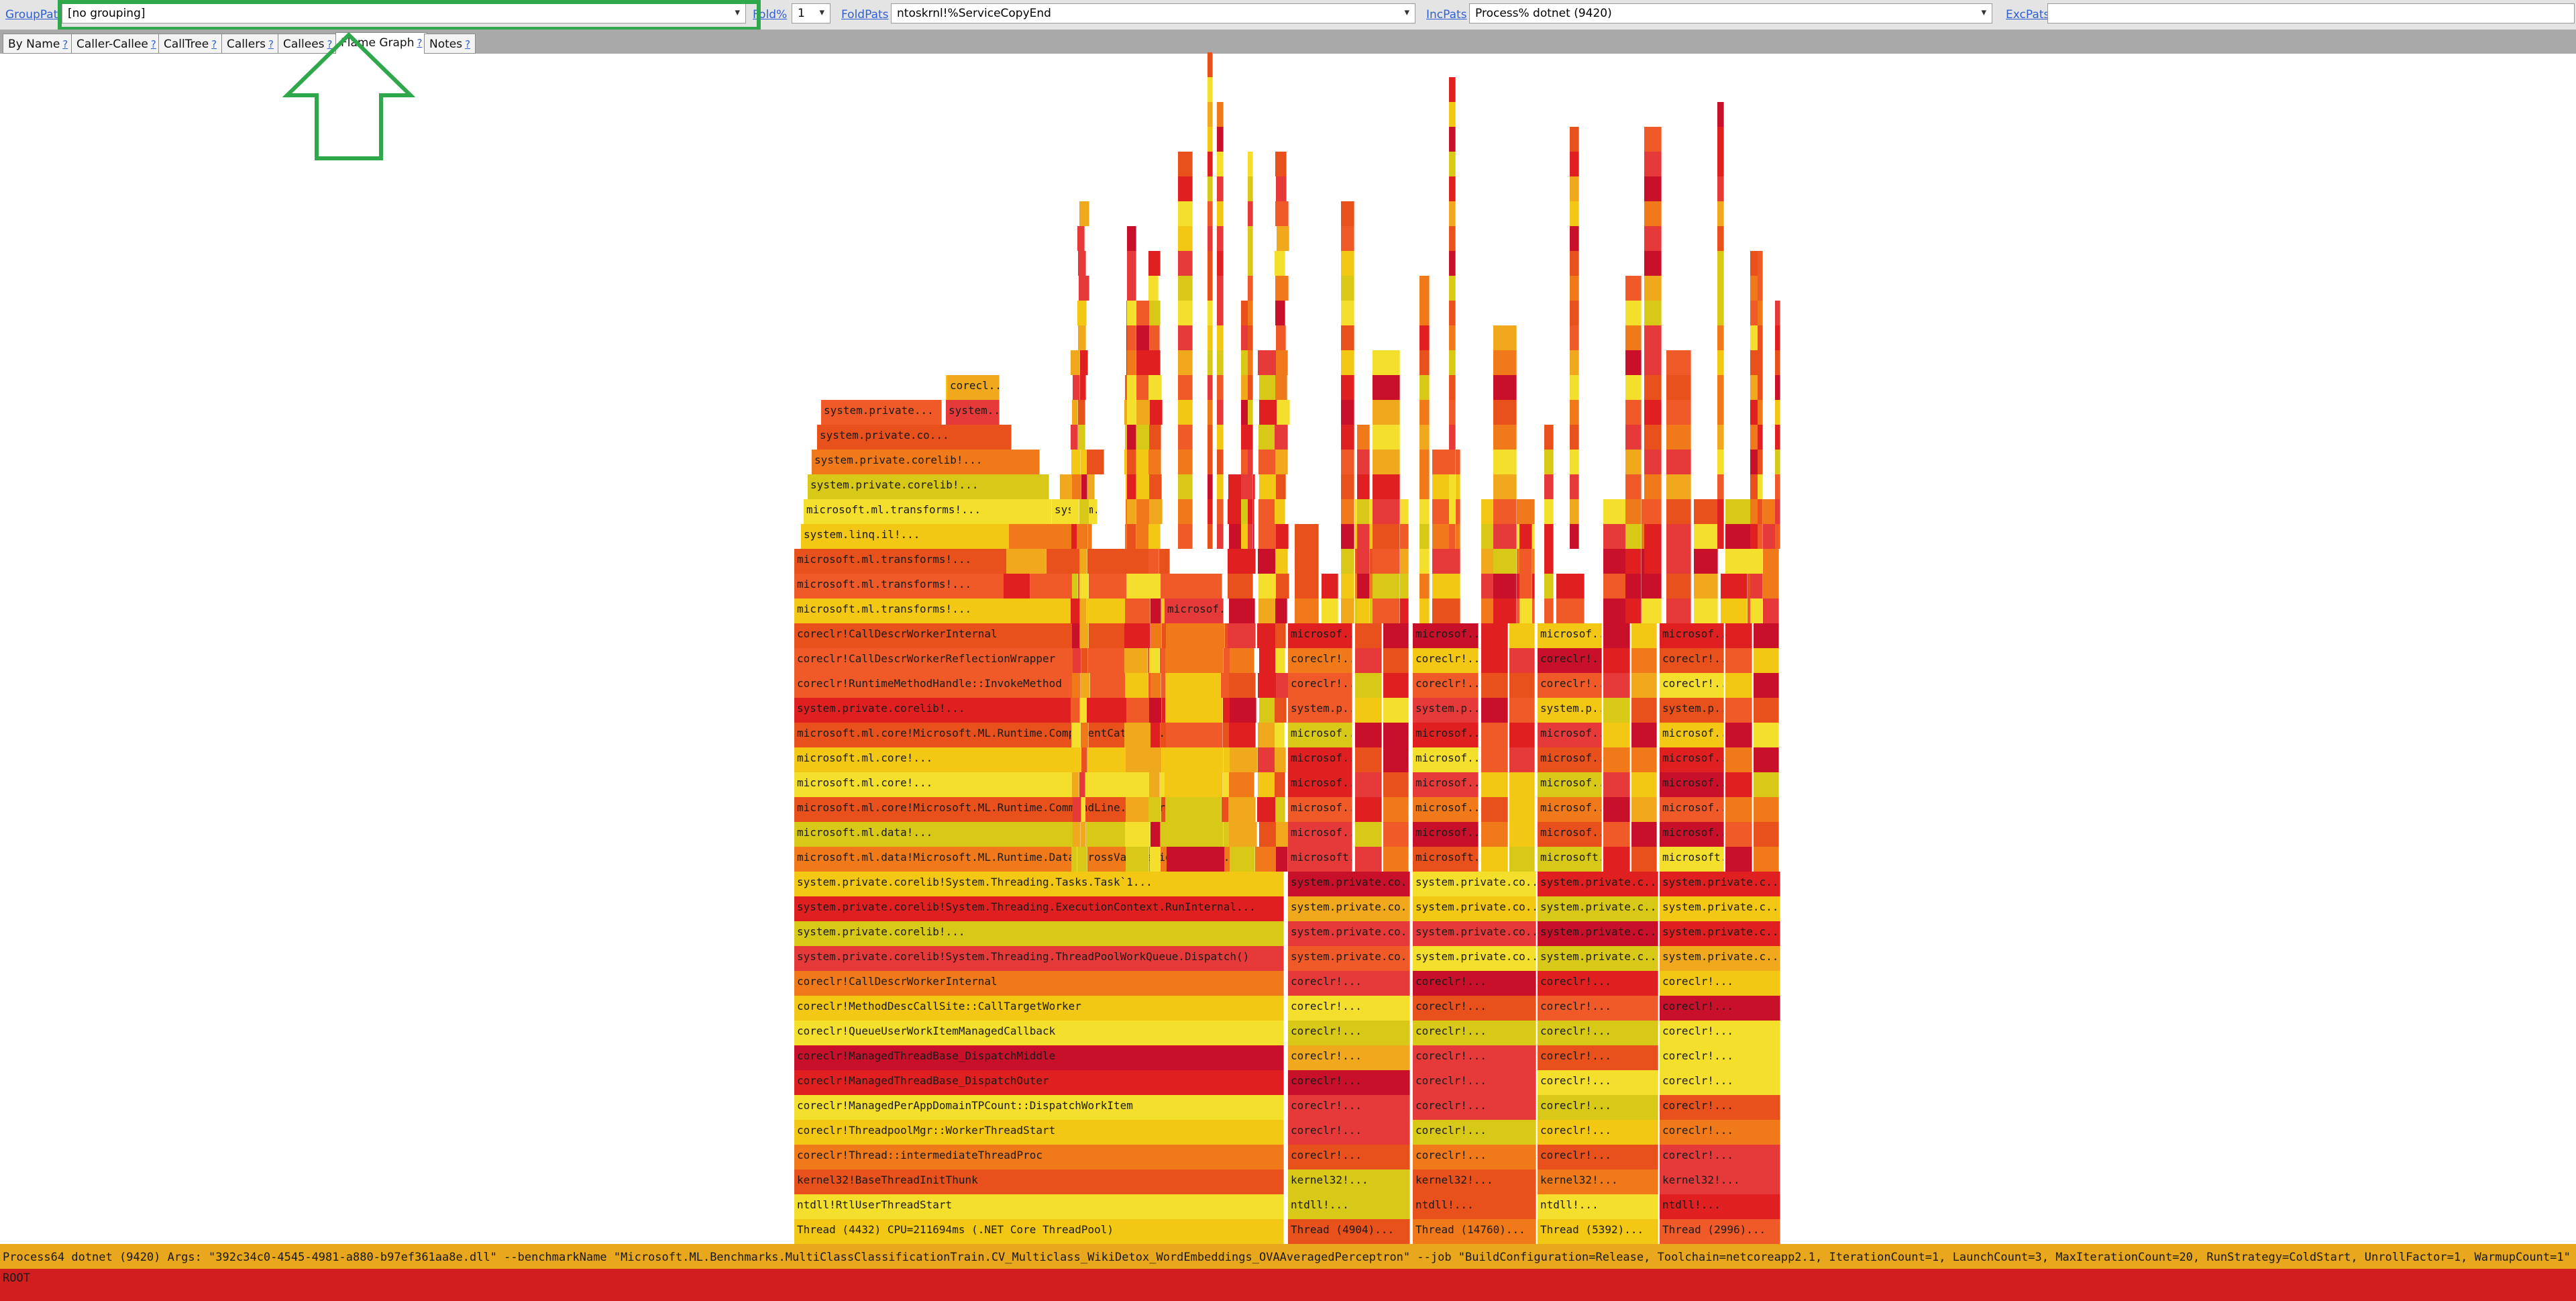  Describe the element at coordinates (330, 44) in the screenshot. I see `help-link: ?` at that location.